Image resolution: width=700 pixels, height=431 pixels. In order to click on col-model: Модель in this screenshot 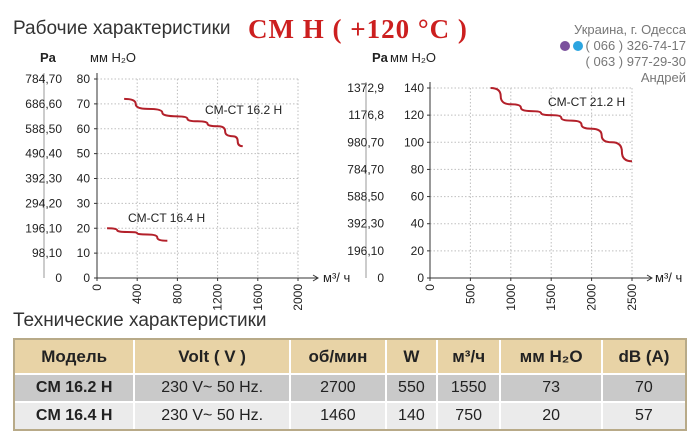, I will do `click(75, 356)`.